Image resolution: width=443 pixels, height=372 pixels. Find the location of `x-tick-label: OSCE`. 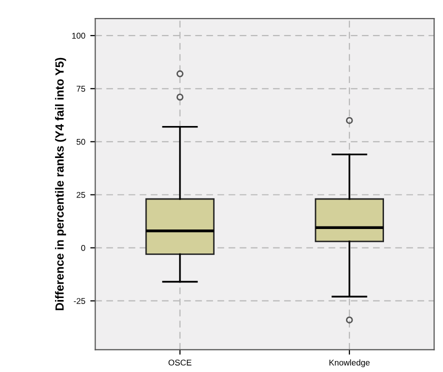

x-tick-label: OSCE is located at coordinates (180, 363).